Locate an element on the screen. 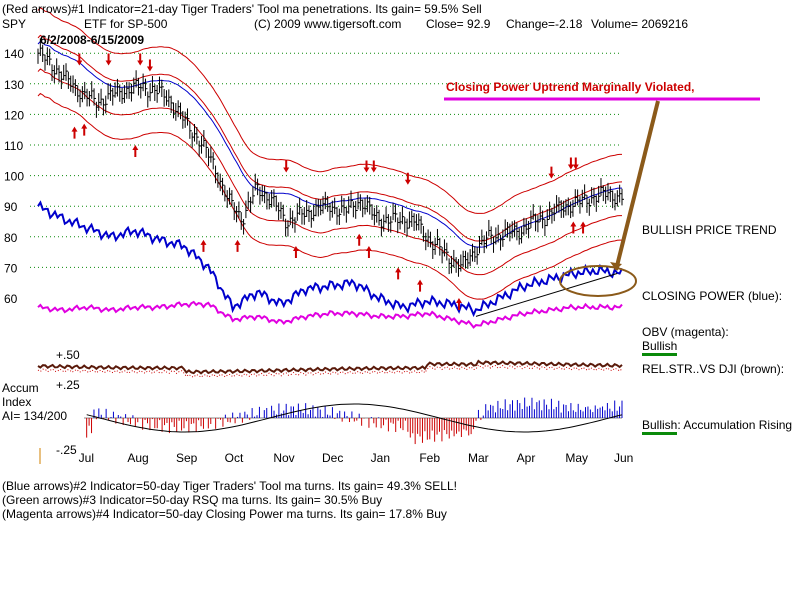 This screenshot has height=600, width=800. month-label: Aug is located at coordinates (137, 458).